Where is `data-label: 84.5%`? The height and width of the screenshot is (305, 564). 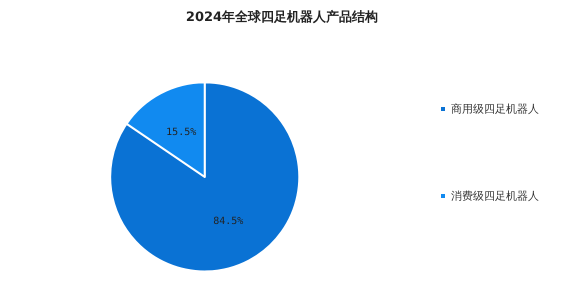
data-label: 84.5% is located at coordinates (228, 221).